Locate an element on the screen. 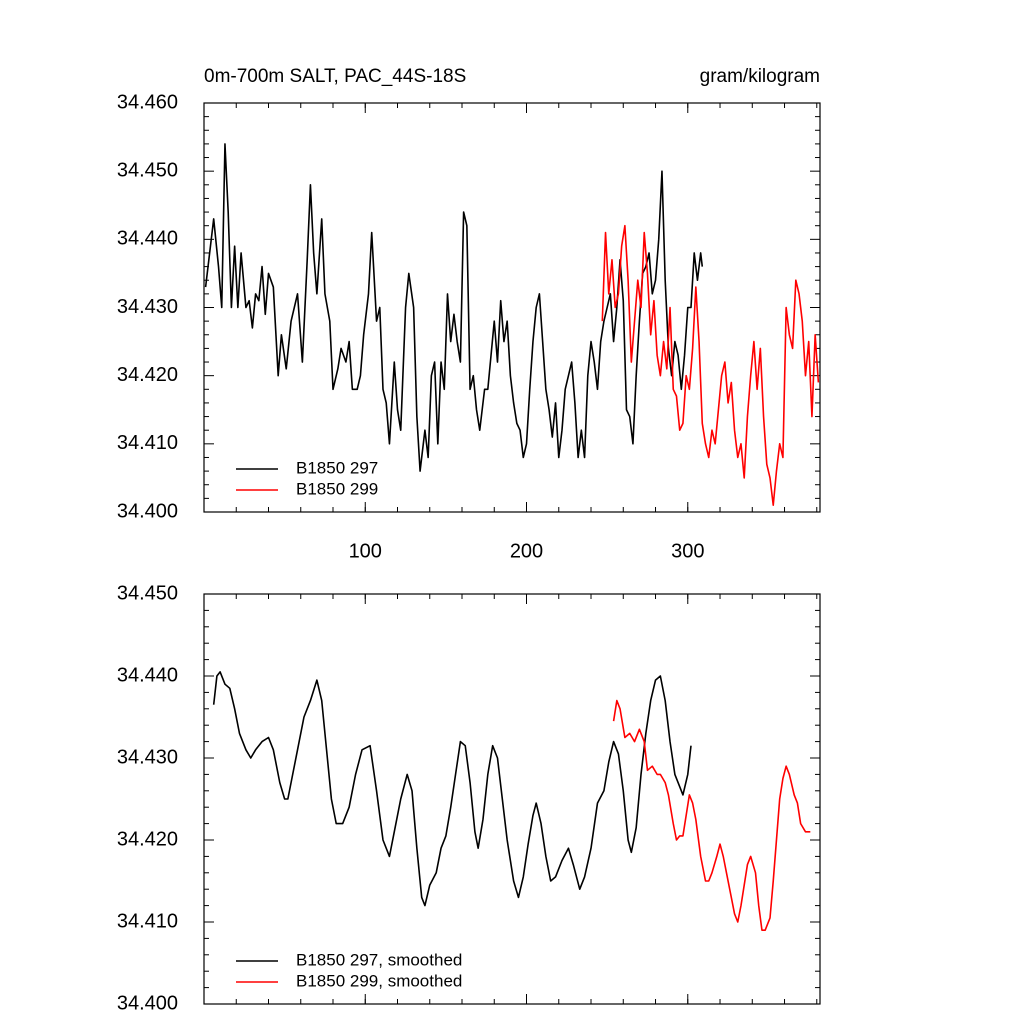 The image size is (1024, 1024). legend-label: B1850 297 is located at coordinates (337, 467).